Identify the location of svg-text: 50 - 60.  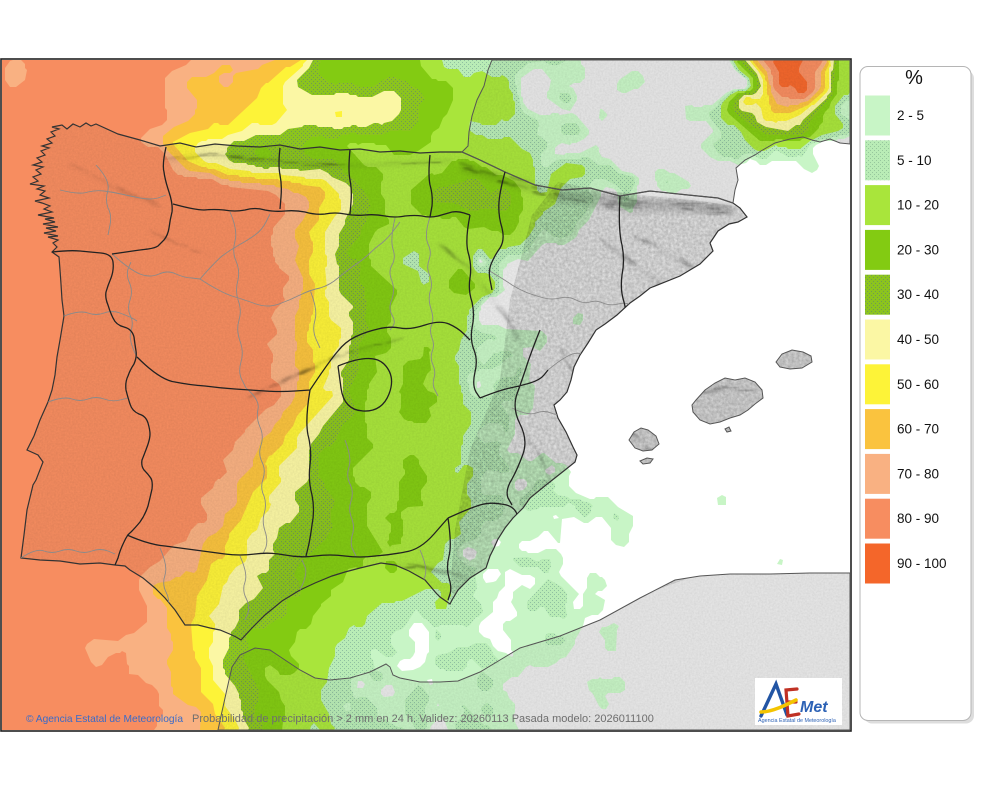
(918, 384).